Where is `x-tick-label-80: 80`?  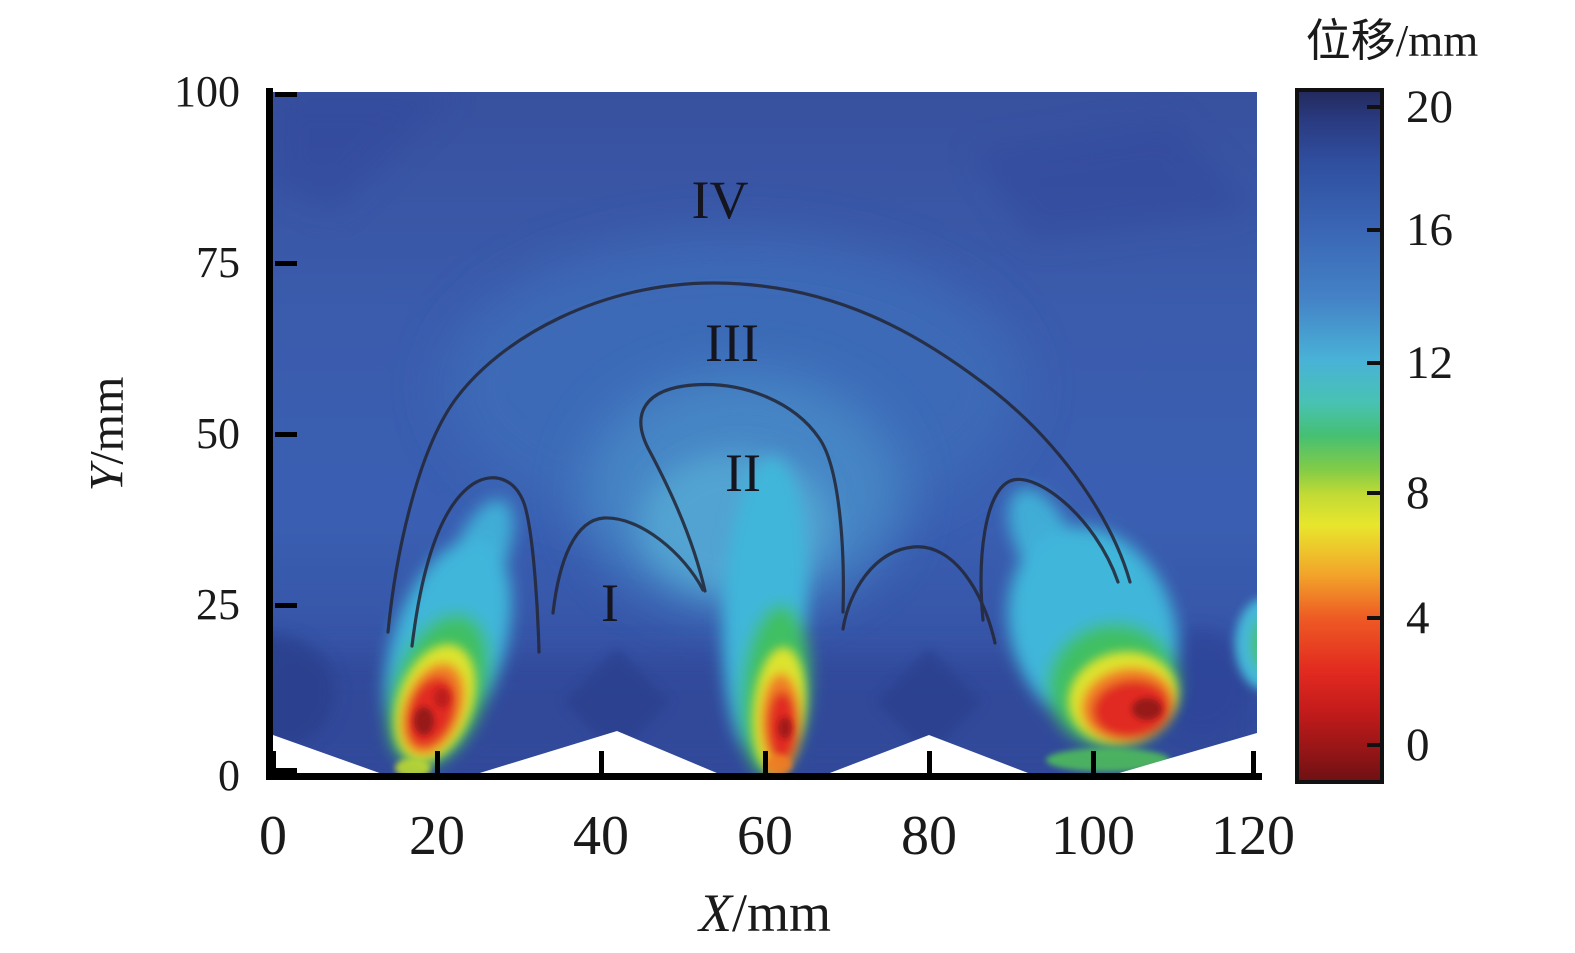
x-tick-label-80: 80 is located at coordinates (929, 836).